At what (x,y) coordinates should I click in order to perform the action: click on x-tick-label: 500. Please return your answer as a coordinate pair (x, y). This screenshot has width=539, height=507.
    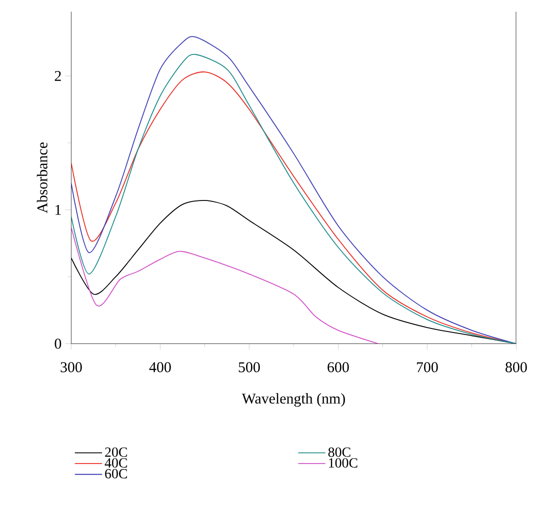
    Looking at the image, I should click on (249, 367).